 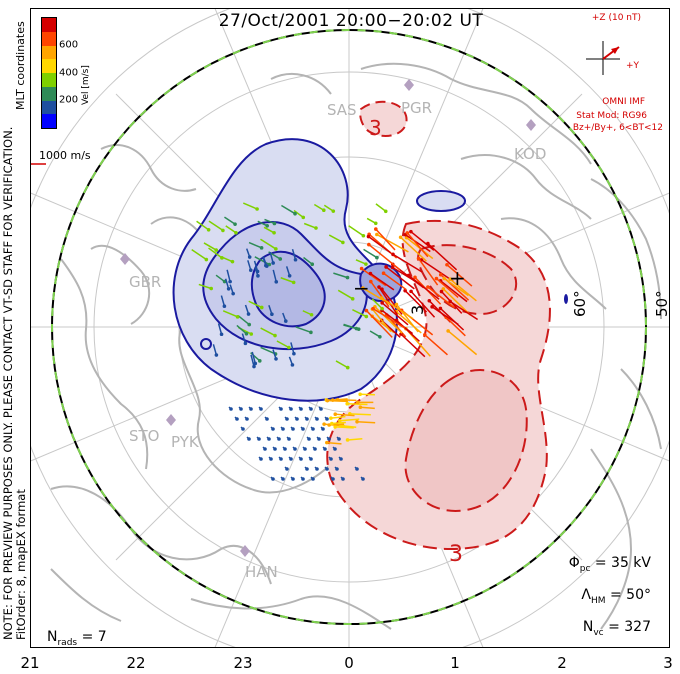 What do you see at coordinates (417, 310) in the screenshot?
I see `contour-label-center: 3` at bounding box center [417, 310].